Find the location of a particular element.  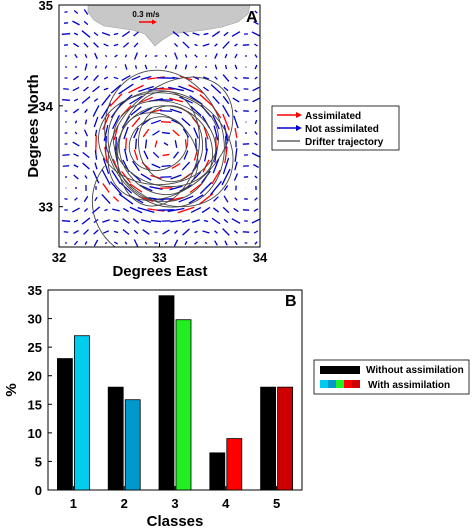

legend-label-0: Assimilated is located at coordinates (333, 116).